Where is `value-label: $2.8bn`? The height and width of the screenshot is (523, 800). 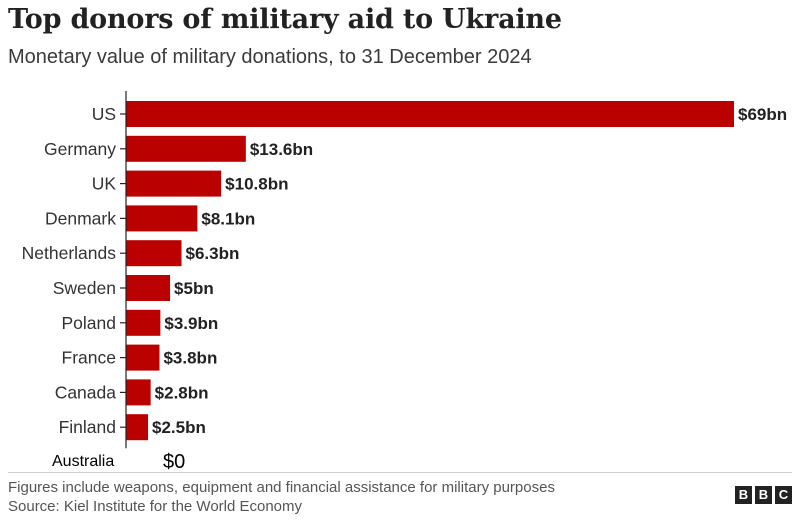 value-label: $2.8bn is located at coordinates (182, 392).